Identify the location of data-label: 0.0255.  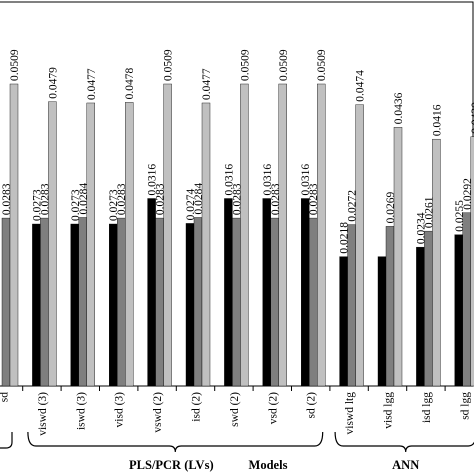
(460, 216).